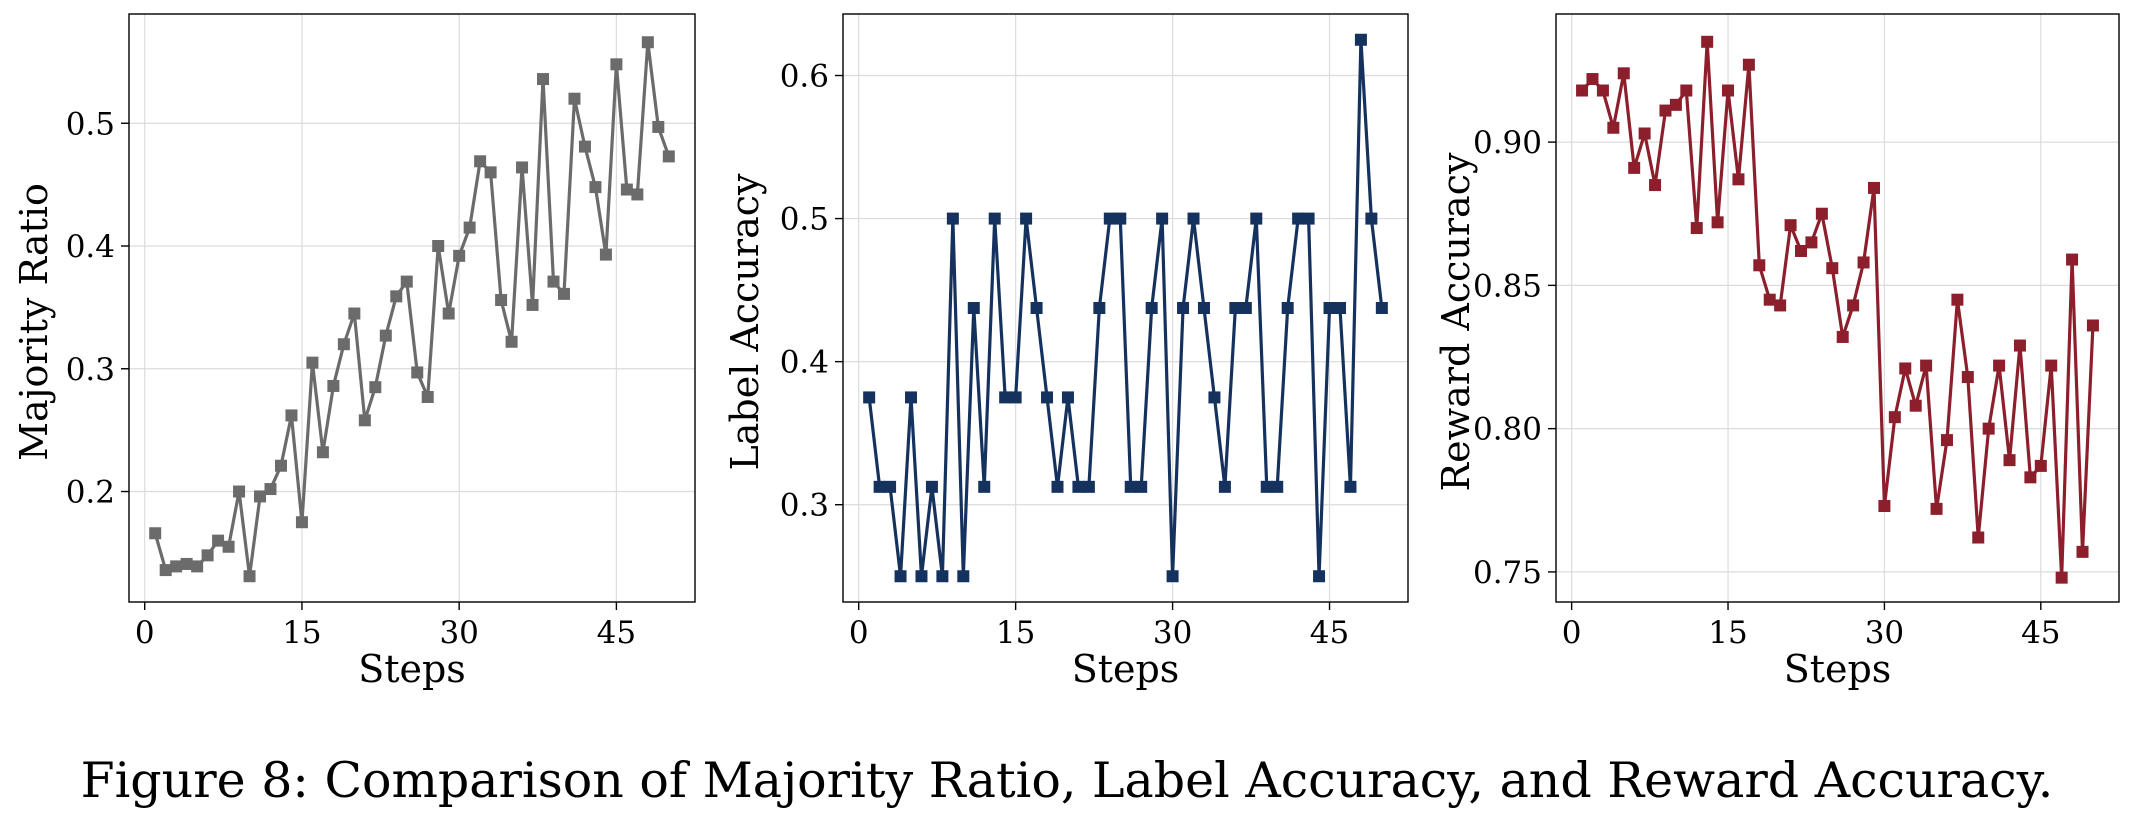  I want to click on y-tick-label: 0.80, so click(1507, 430).